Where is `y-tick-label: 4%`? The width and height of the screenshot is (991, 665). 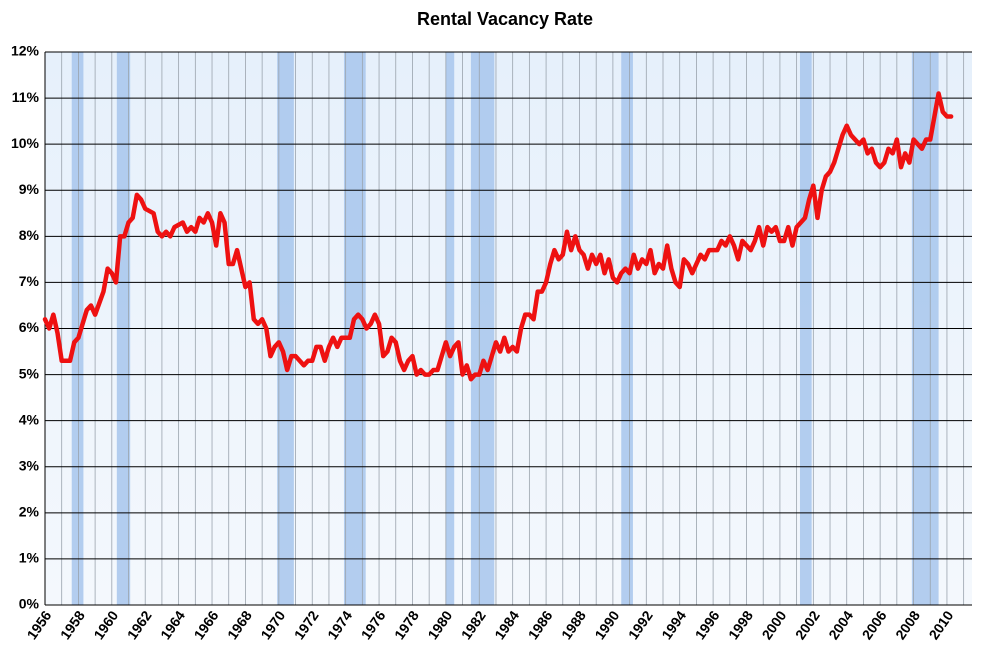
y-tick-label: 4% is located at coordinates (29, 419).